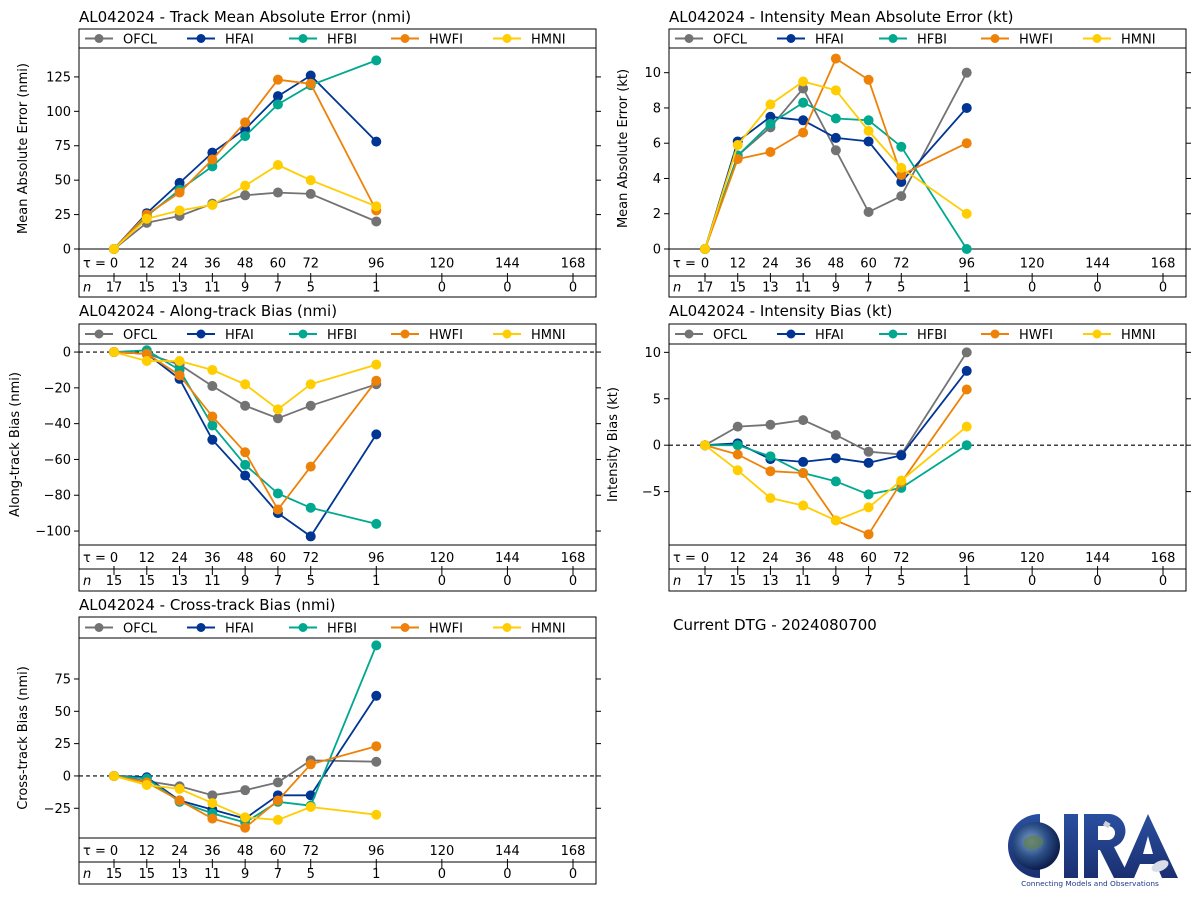 This screenshot has height=900, width=1200. What do you see at coordinates (114, 581) in the screenshot?
I see `n-count-label: 15` at bounding box center [114, 581].